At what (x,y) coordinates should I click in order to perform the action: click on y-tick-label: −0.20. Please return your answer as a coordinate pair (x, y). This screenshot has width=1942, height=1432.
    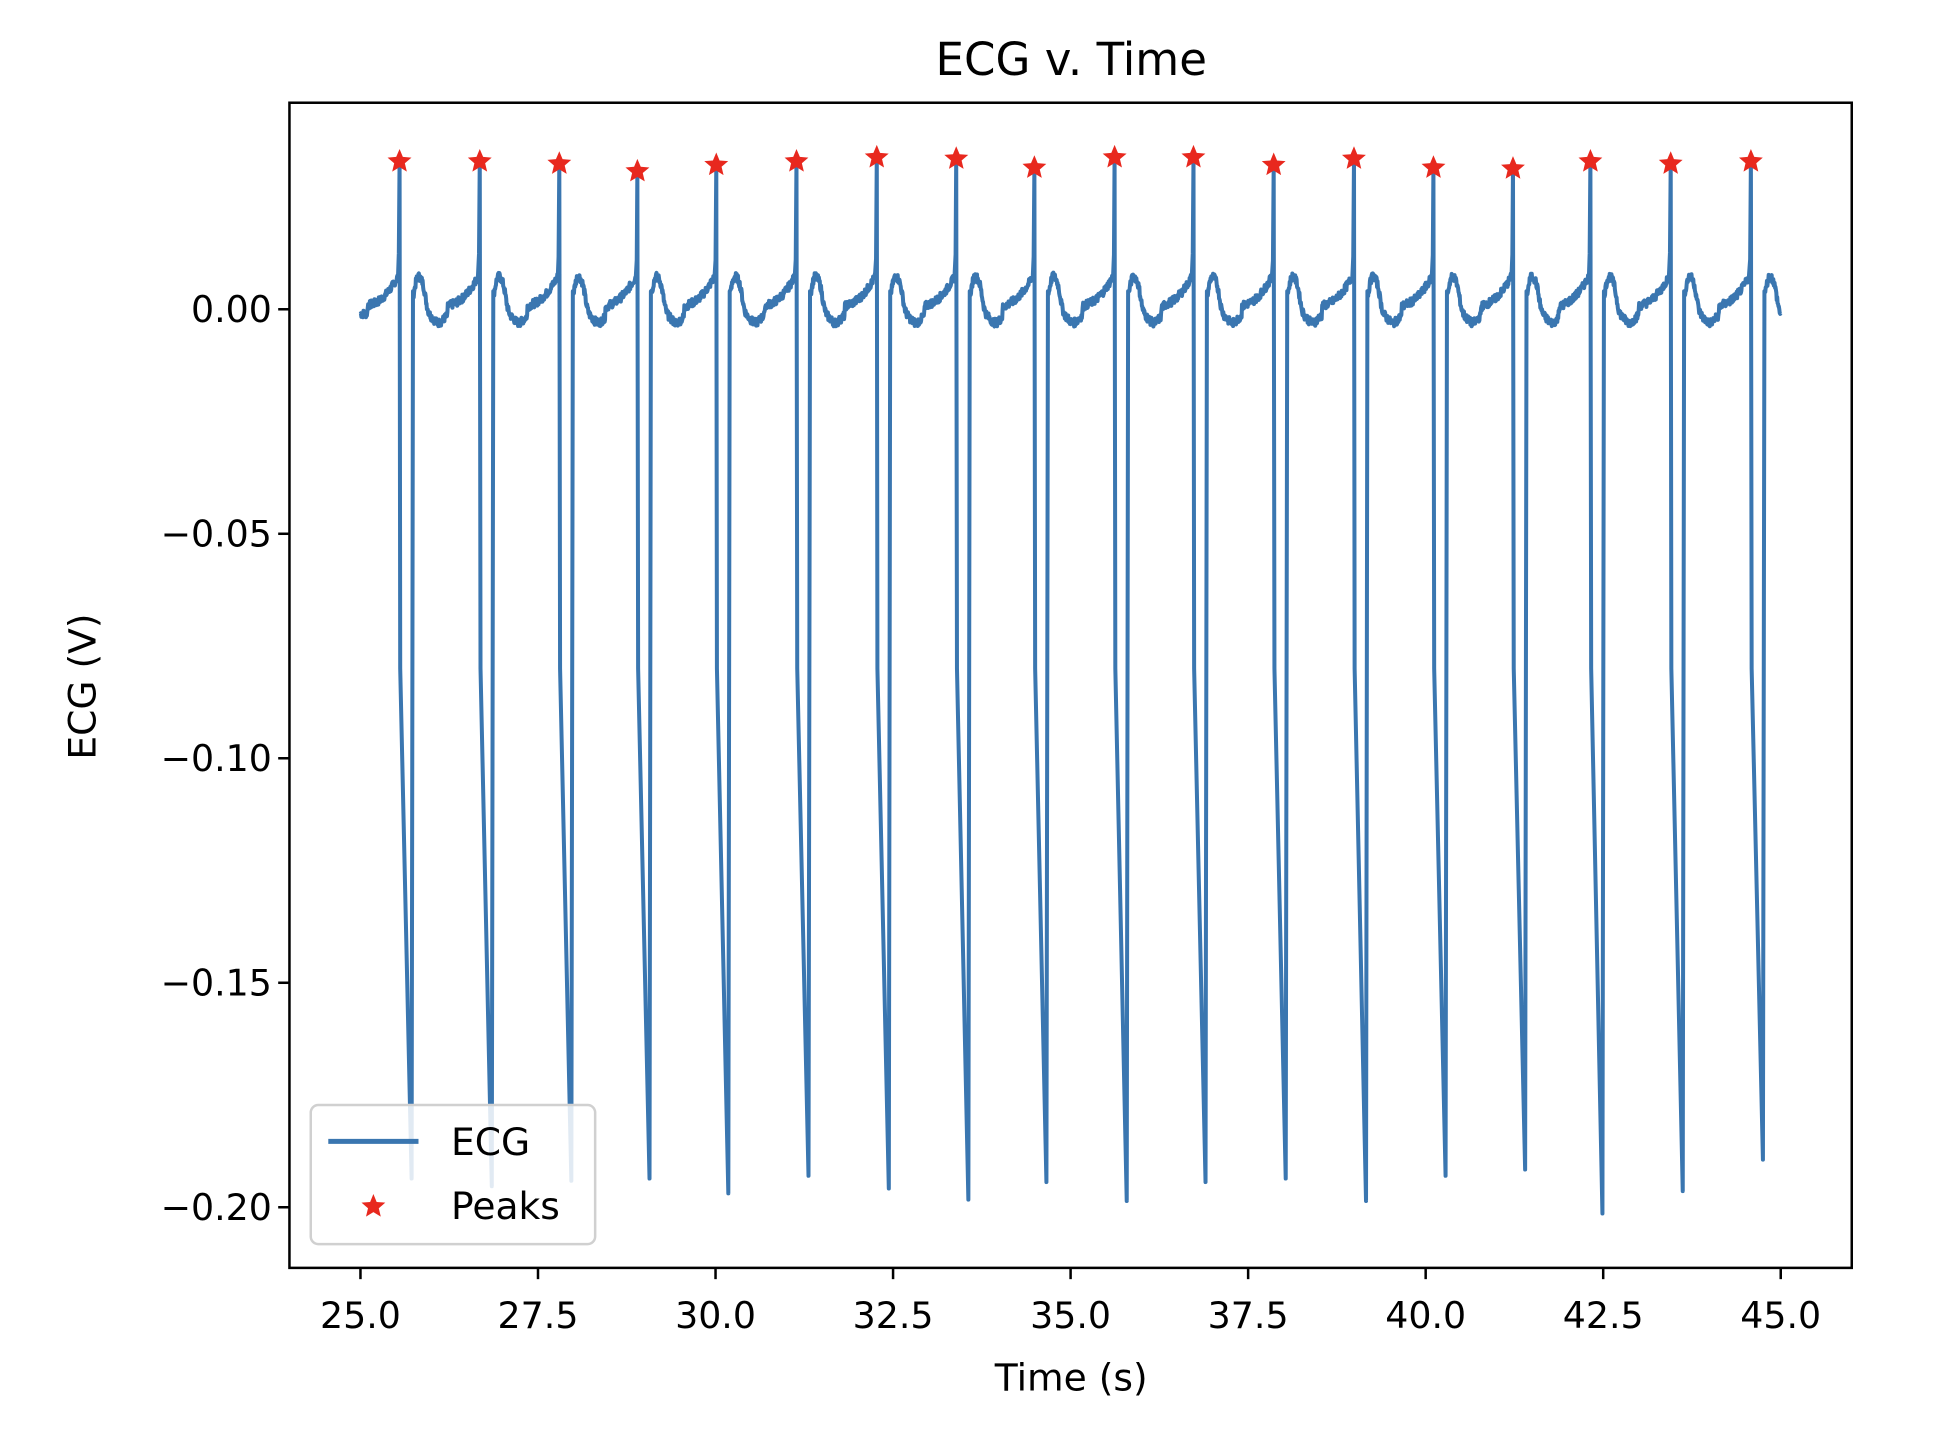
    Looking at the image, I should click on (216, 1207).